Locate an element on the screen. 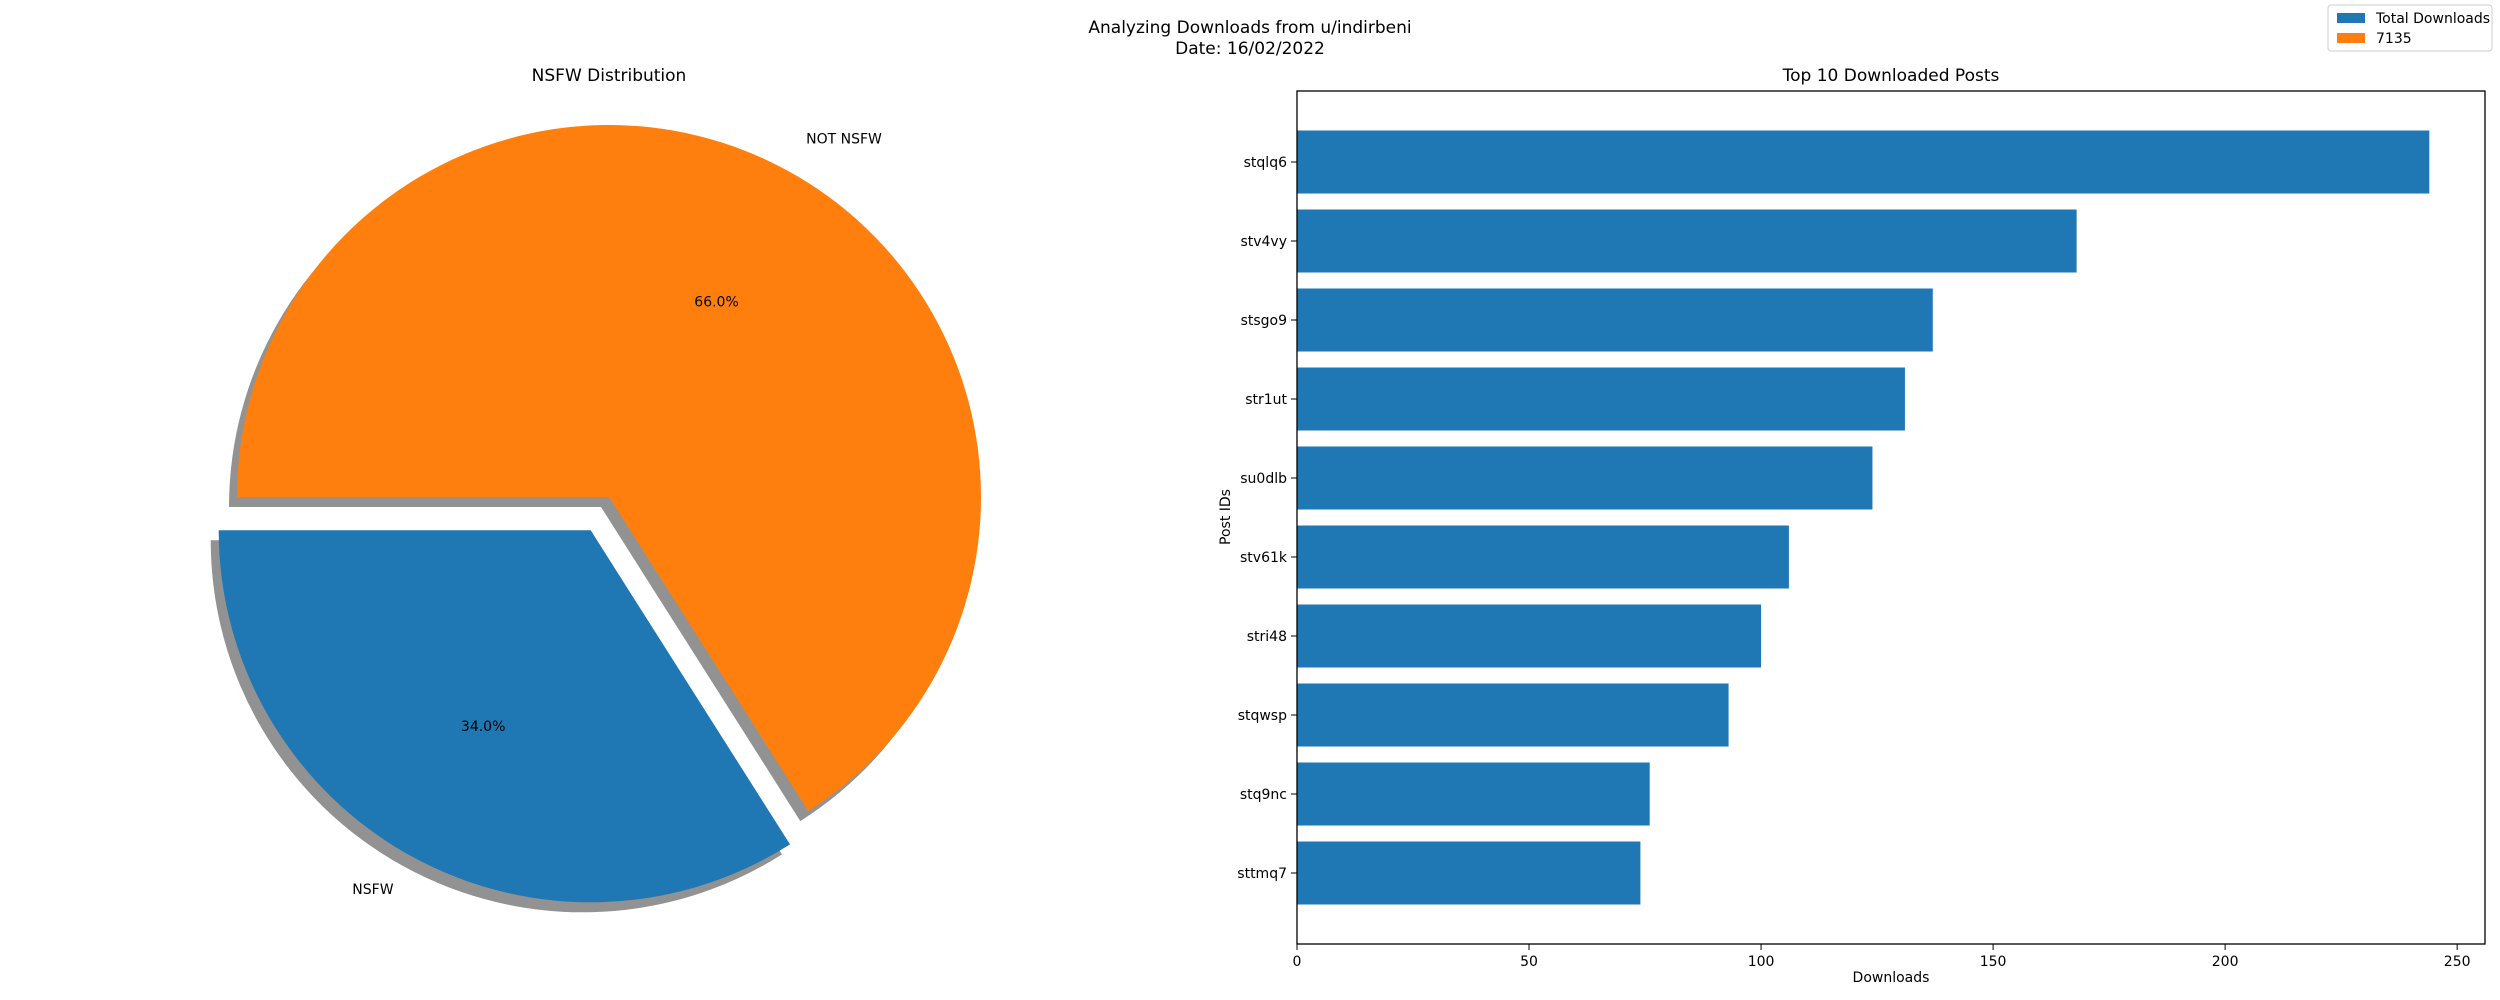  bar-stqlq6 is located at coordinates (1863, 162).